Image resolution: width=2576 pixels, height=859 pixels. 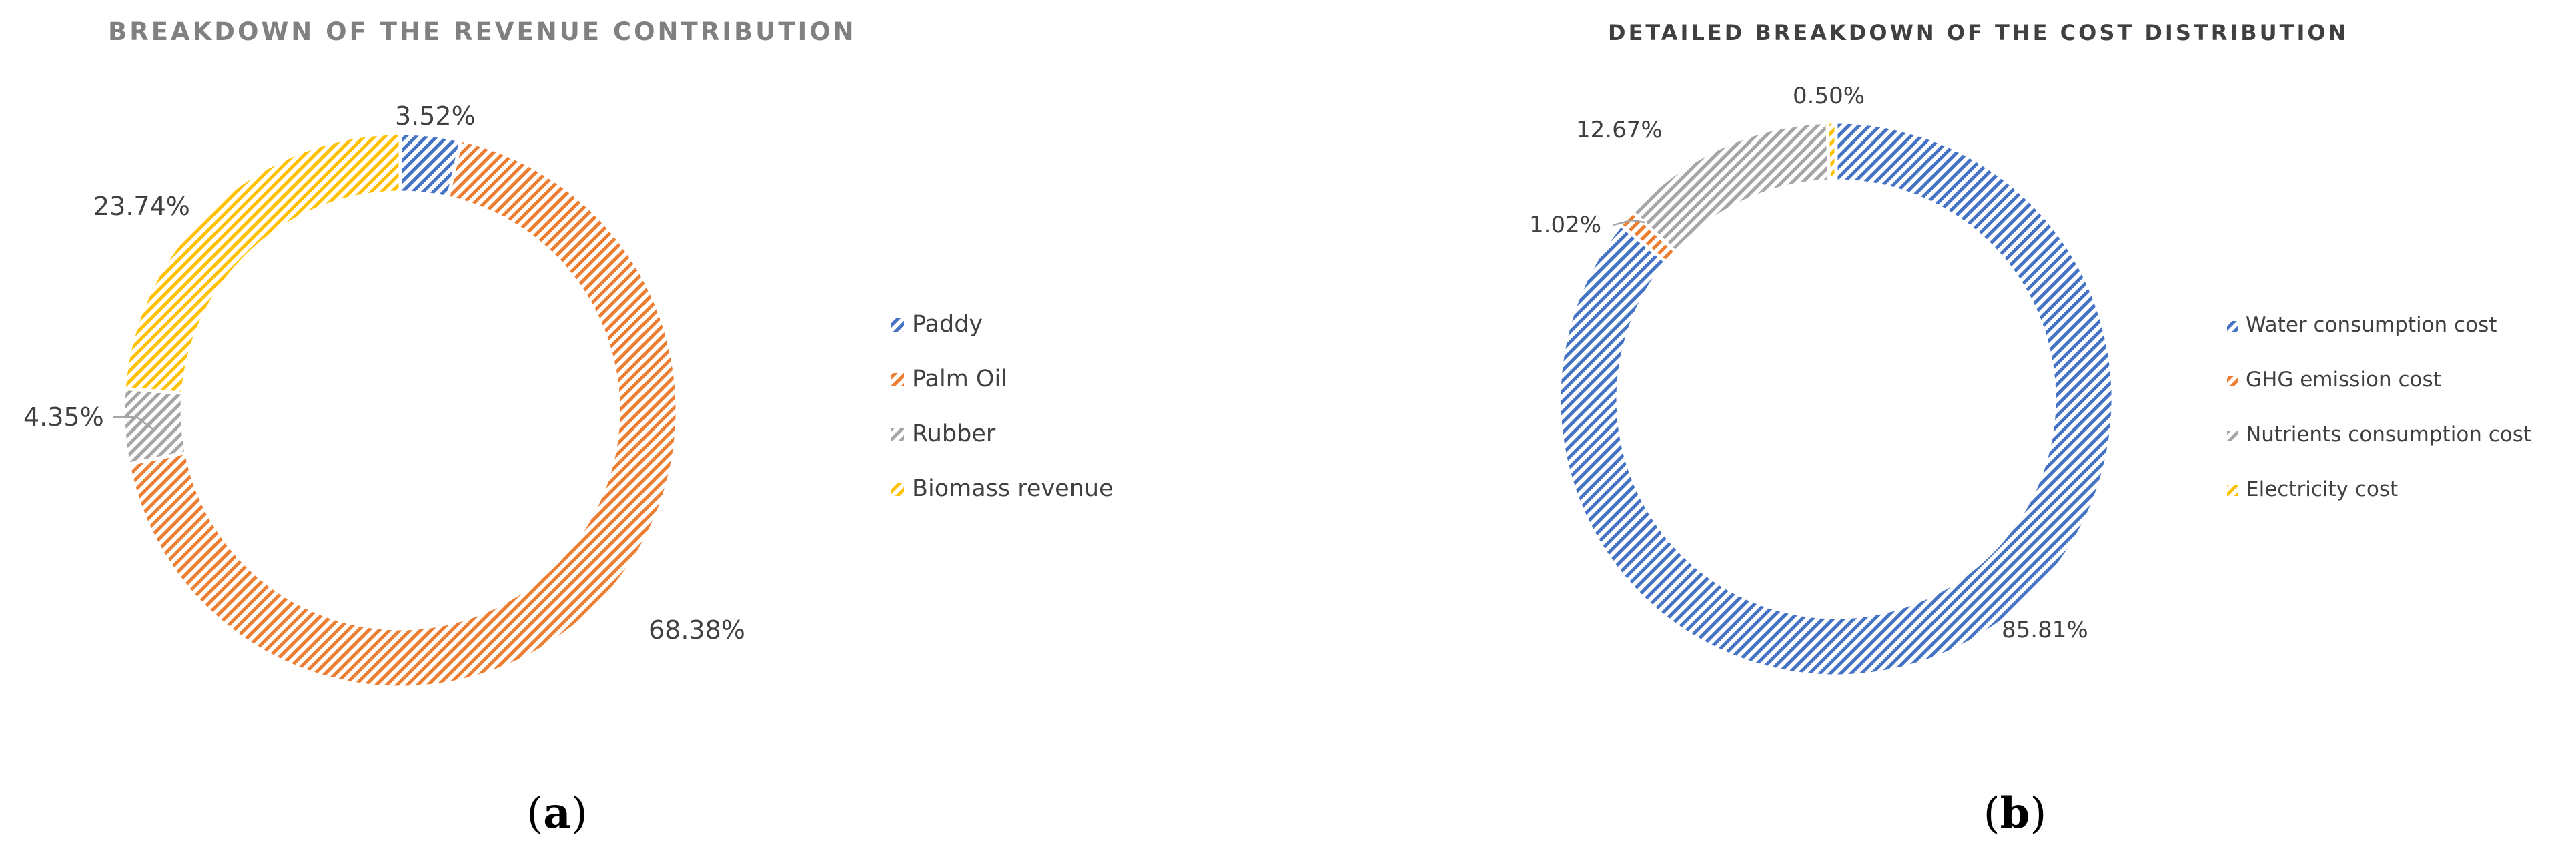 I want to click on chart-b-slices, so click(x=1836, y=399).